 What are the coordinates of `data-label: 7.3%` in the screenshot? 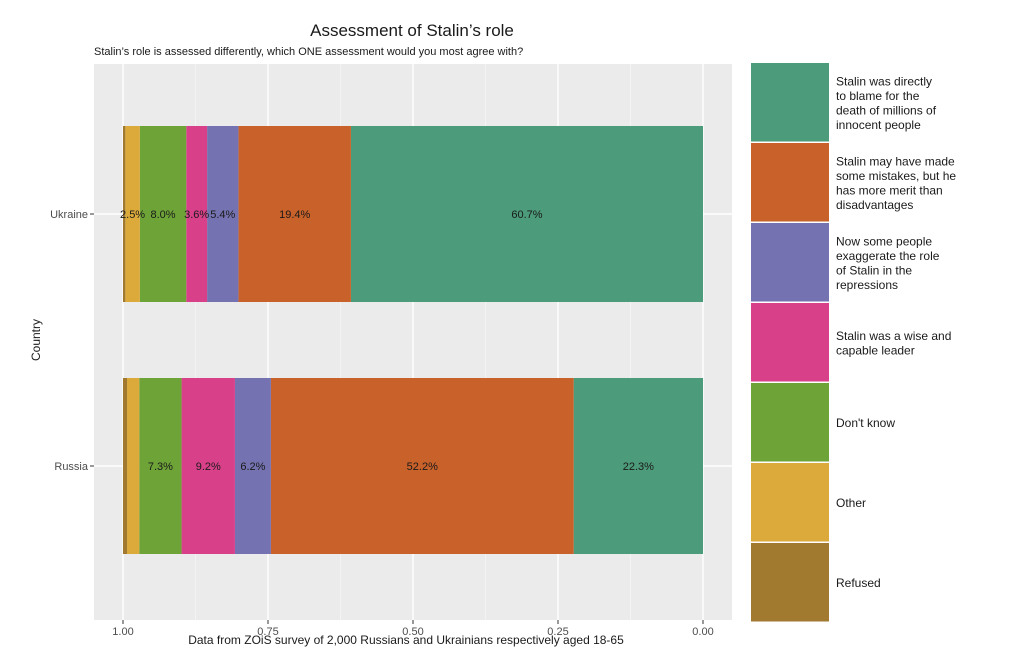 It's located at (160, 467).